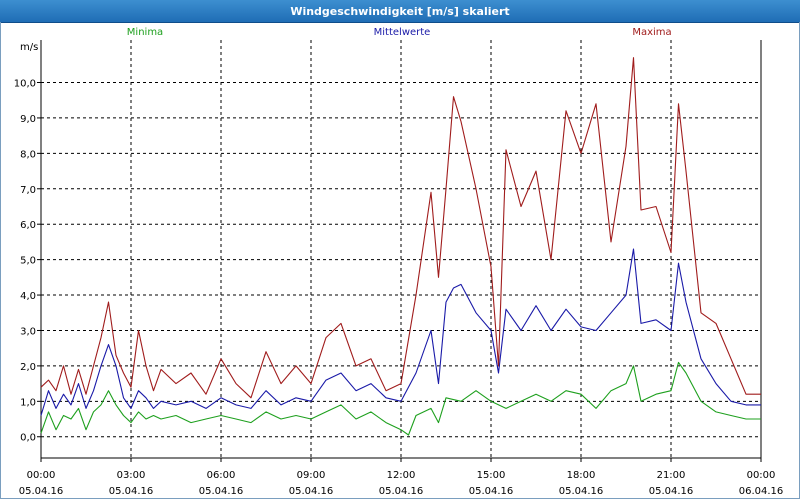  What do you see at coordinates (29, 47) in the screenshot?
I see `y-axis-label: m/s` at bounding box center [29, 47].